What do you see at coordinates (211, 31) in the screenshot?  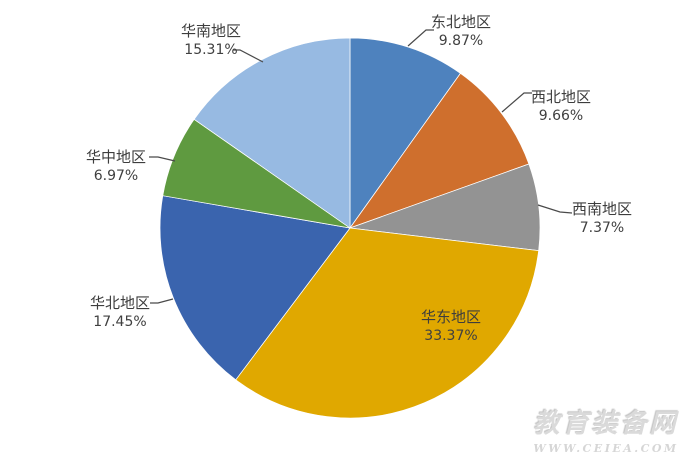 I see `slice-label: 华南地区` at bounding box center [211, 31].